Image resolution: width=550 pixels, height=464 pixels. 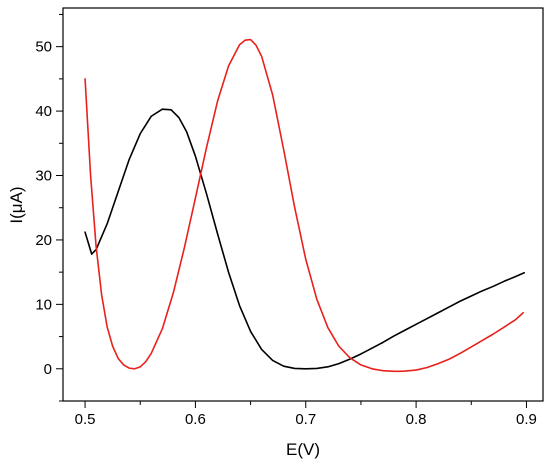 What do you see at coordinates (43, 111) in the screenshot?
I see `y-tick-label: 40` at bounding box center [43, 111].